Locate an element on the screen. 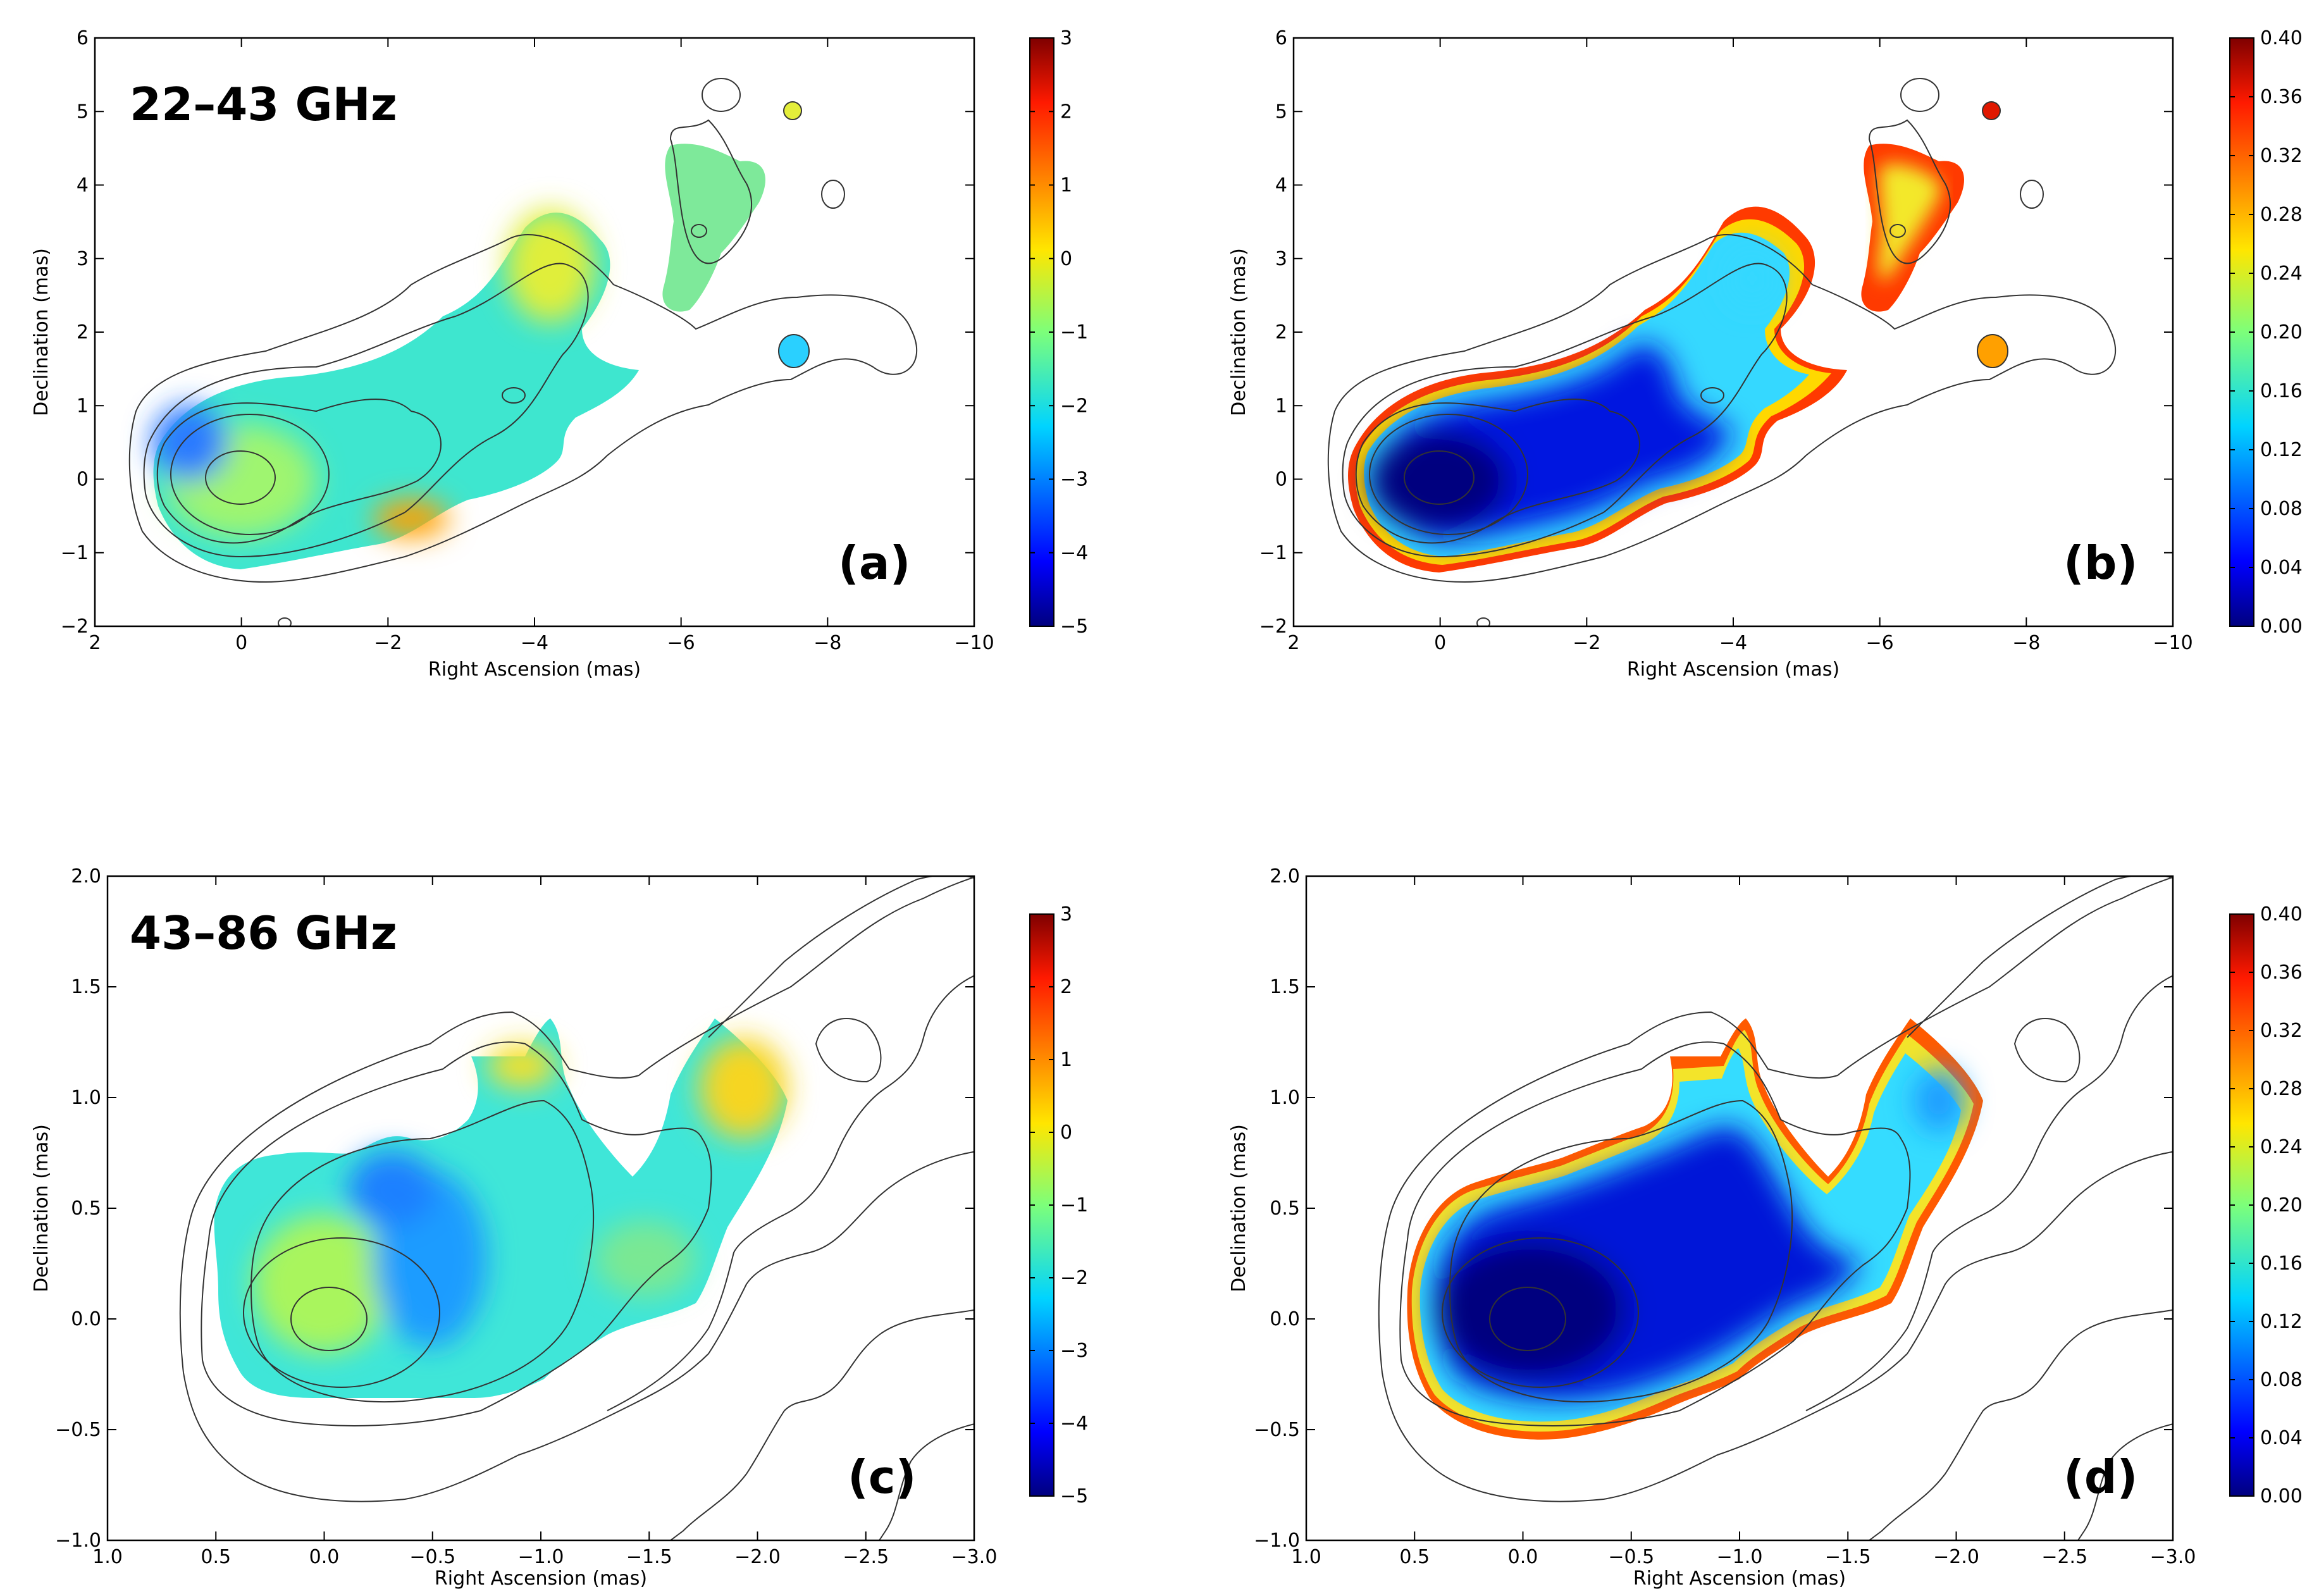 The height and width of the screenshot is (1596, 2319). x-tick-label: 1.0 is located at coordinates (107, 1557).